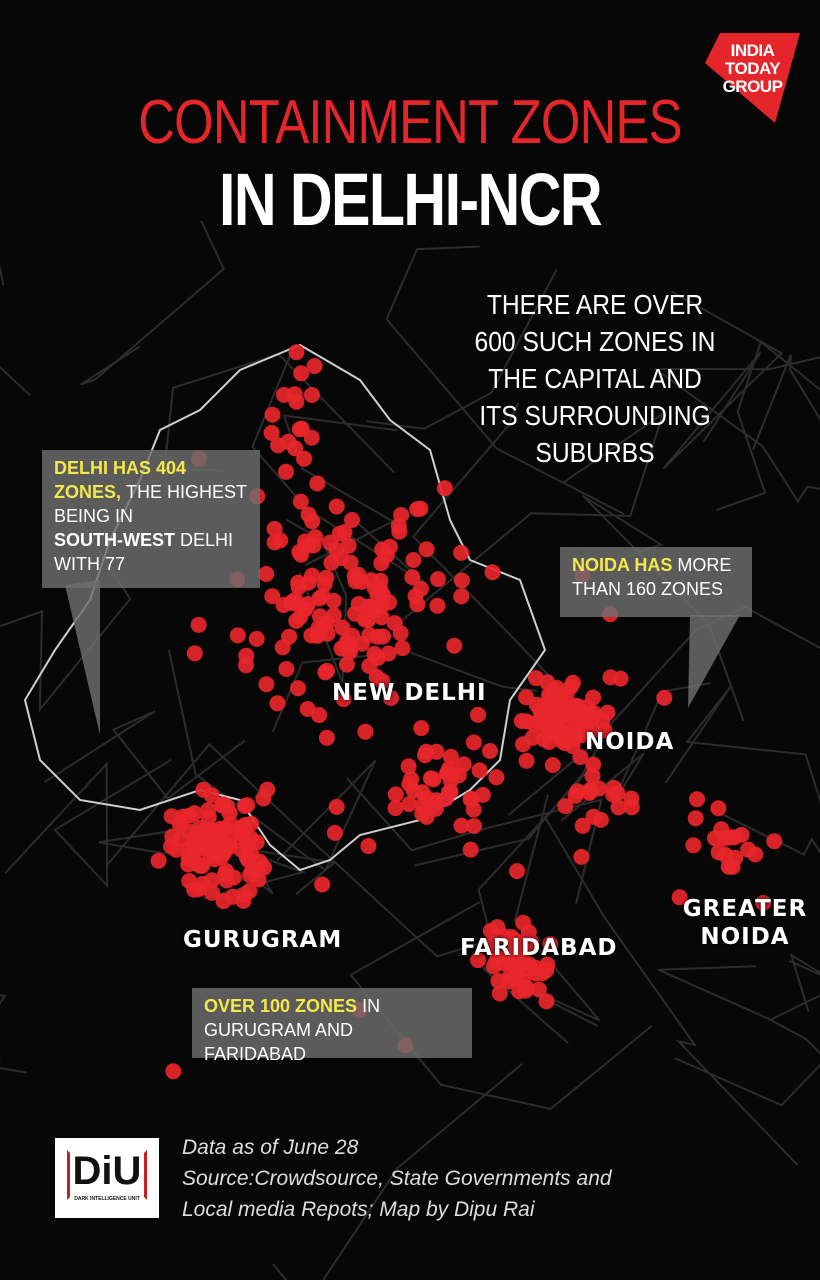 This screenshot has width=820, height=1280. Describe the element at coordinates (90, 564) in the screenshot. I see `callout-text: WITH 77` at that location.